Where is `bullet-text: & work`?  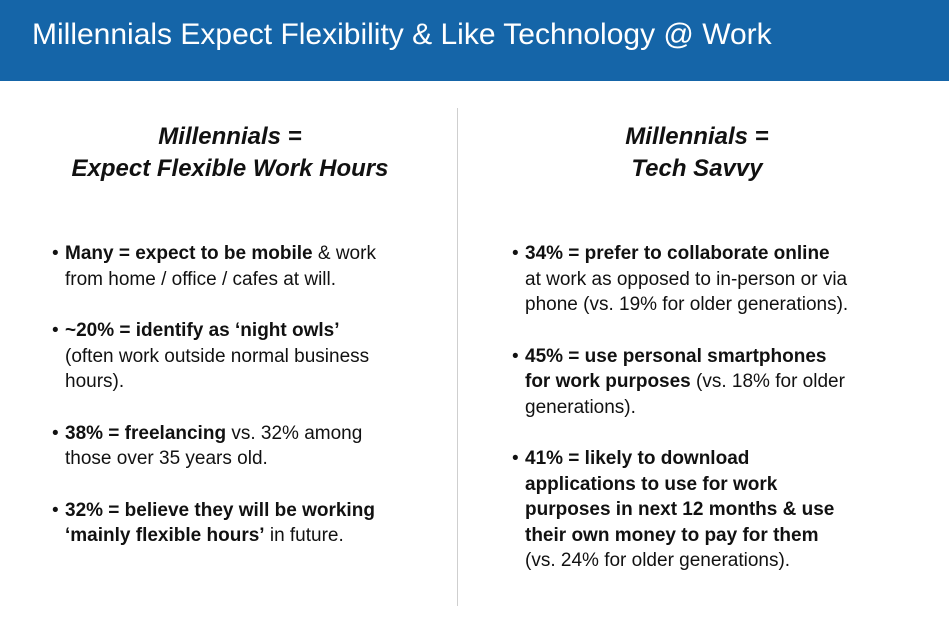 bullet-text: & work is located at coordinates (344, 253).